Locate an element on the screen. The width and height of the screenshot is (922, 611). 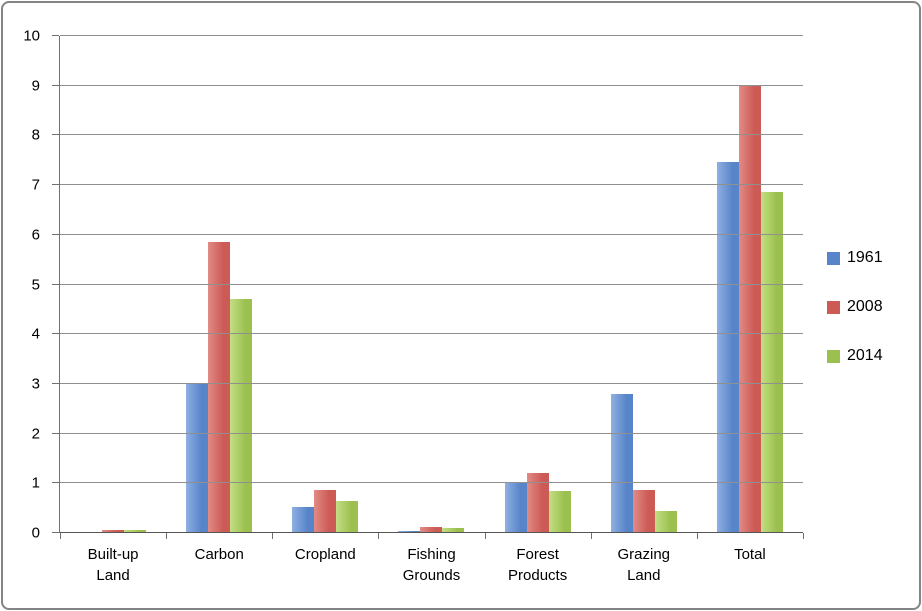
legend-label-1961: 1961 is located at coordinates (865, 257).